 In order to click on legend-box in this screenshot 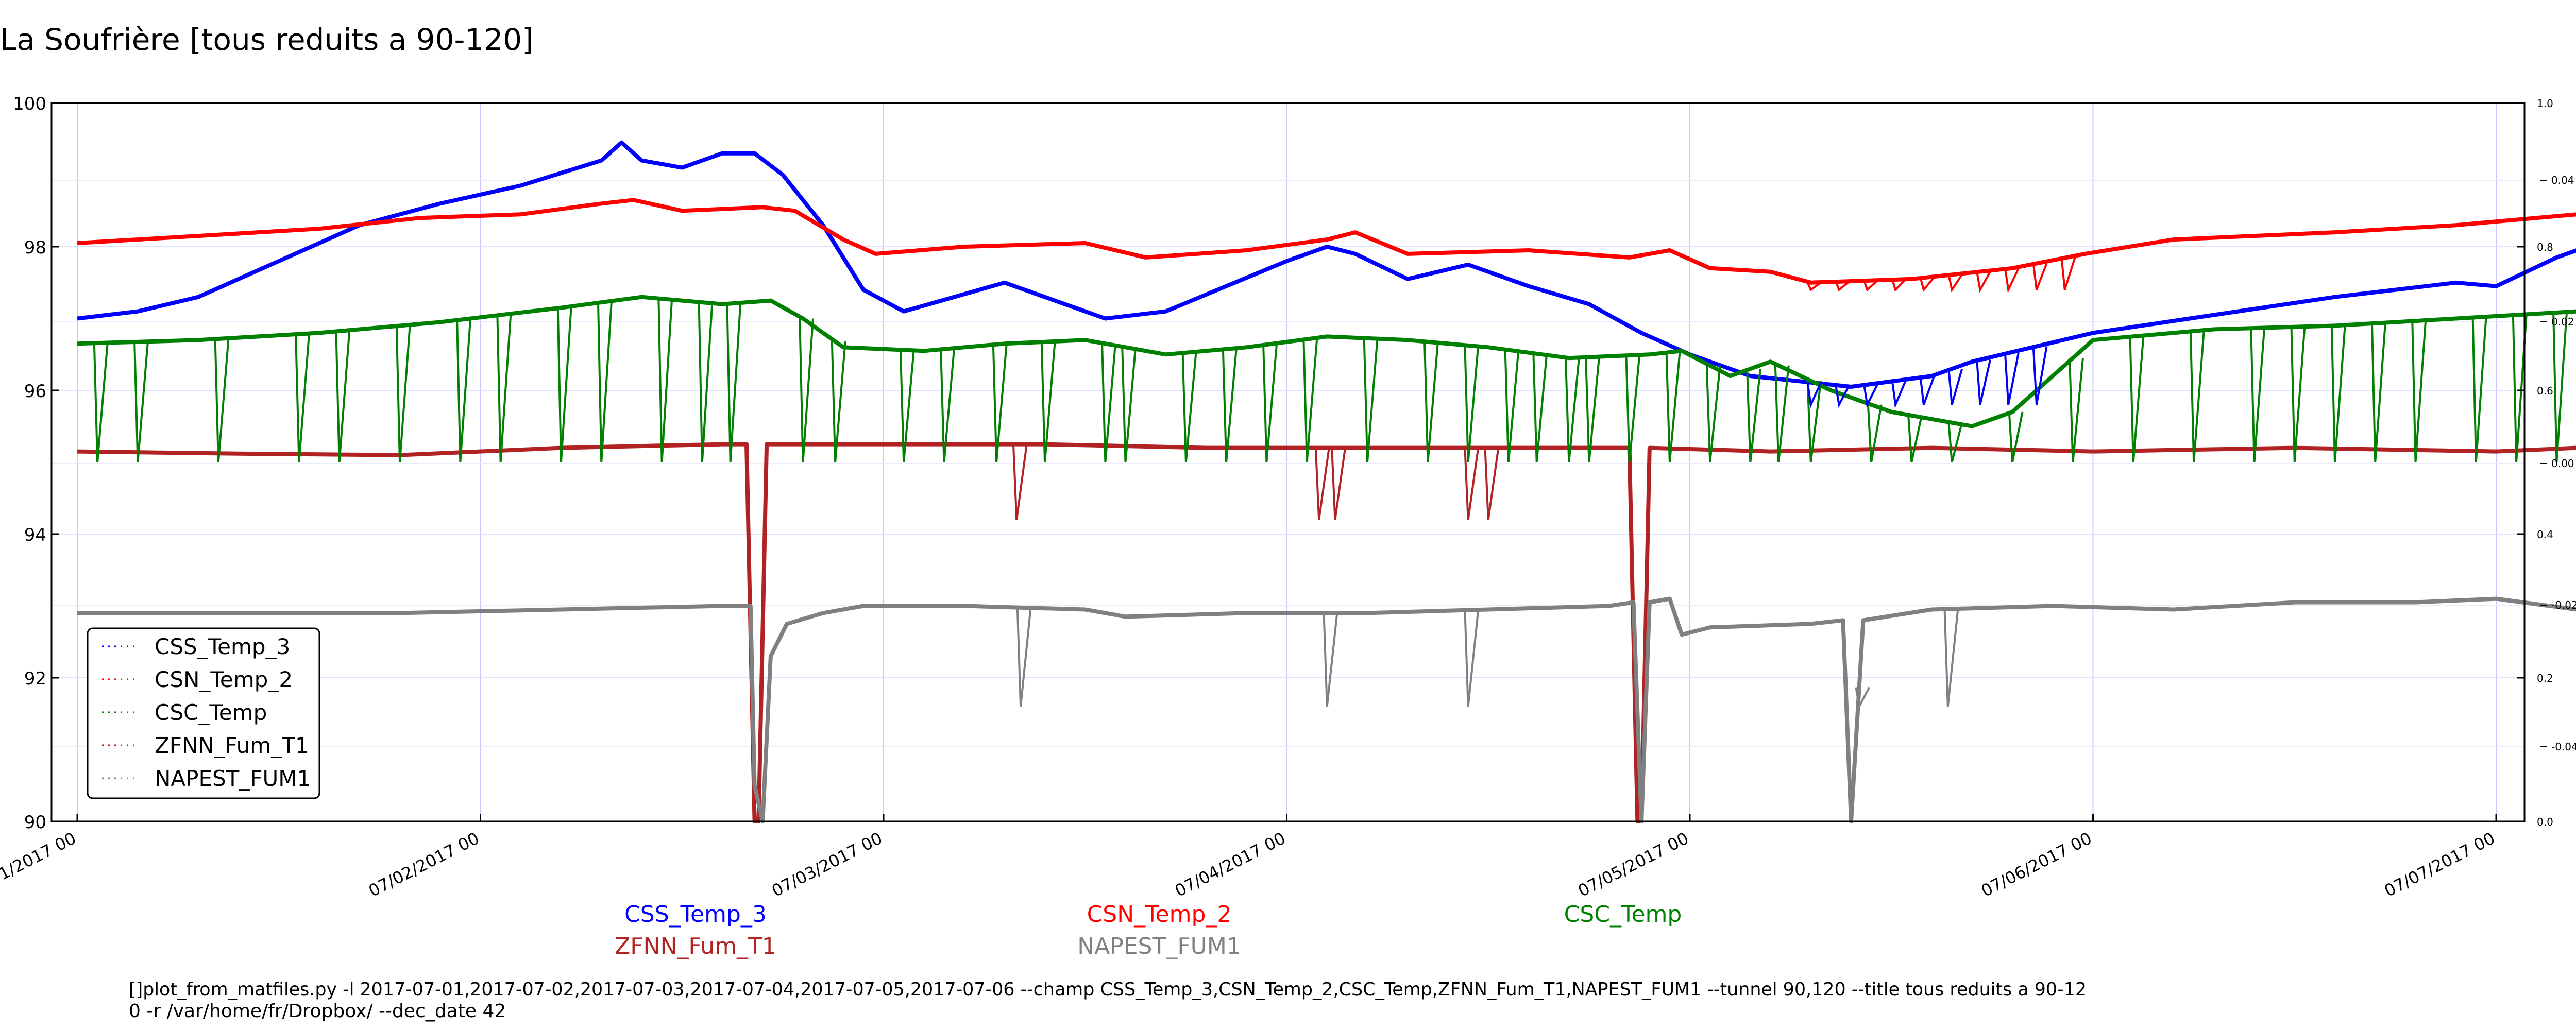, I will do `click(203, 713)`.